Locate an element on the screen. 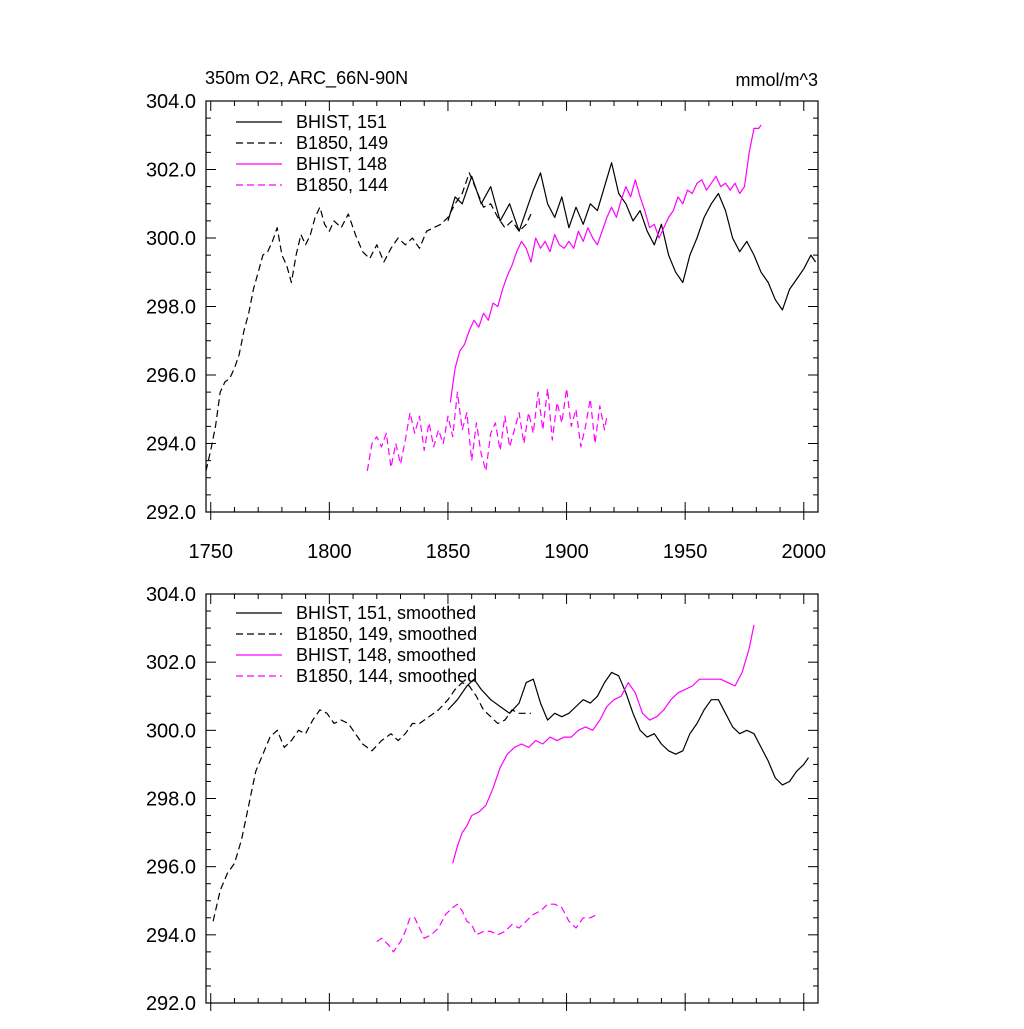 The height and width of the screenshot is (1029, 1024). x-tick-label: 2000 is located at coordinates (804, 552).